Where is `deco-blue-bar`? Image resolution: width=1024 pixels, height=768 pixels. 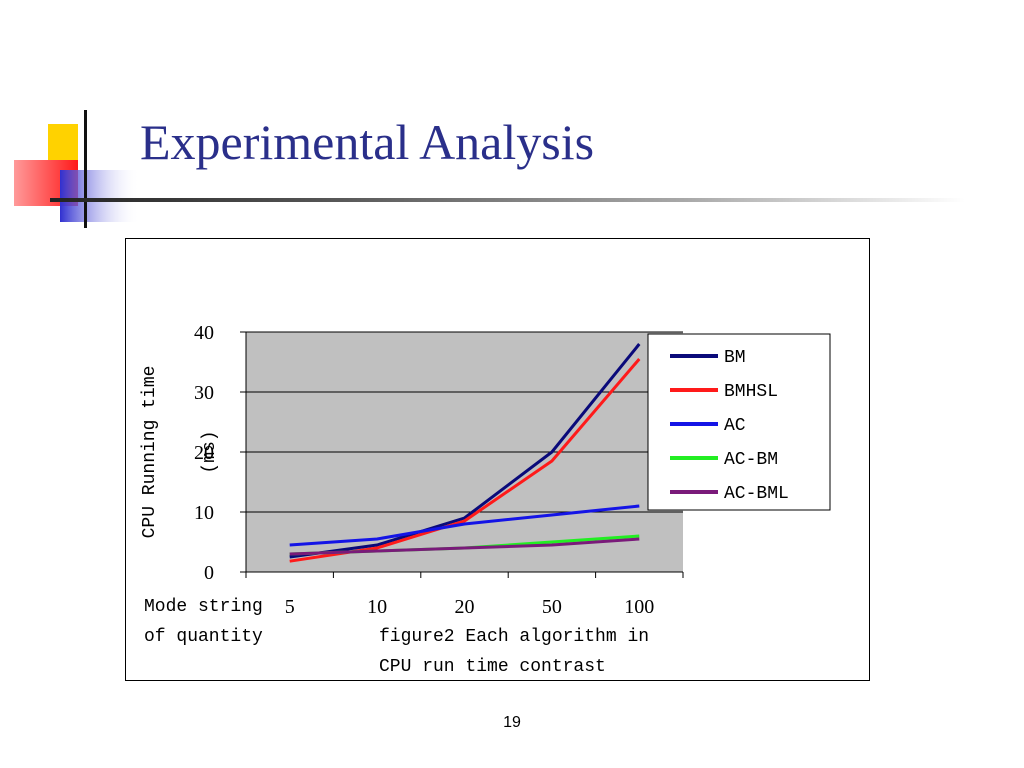
deco-blue-bar is located at coordinates (100, 196).